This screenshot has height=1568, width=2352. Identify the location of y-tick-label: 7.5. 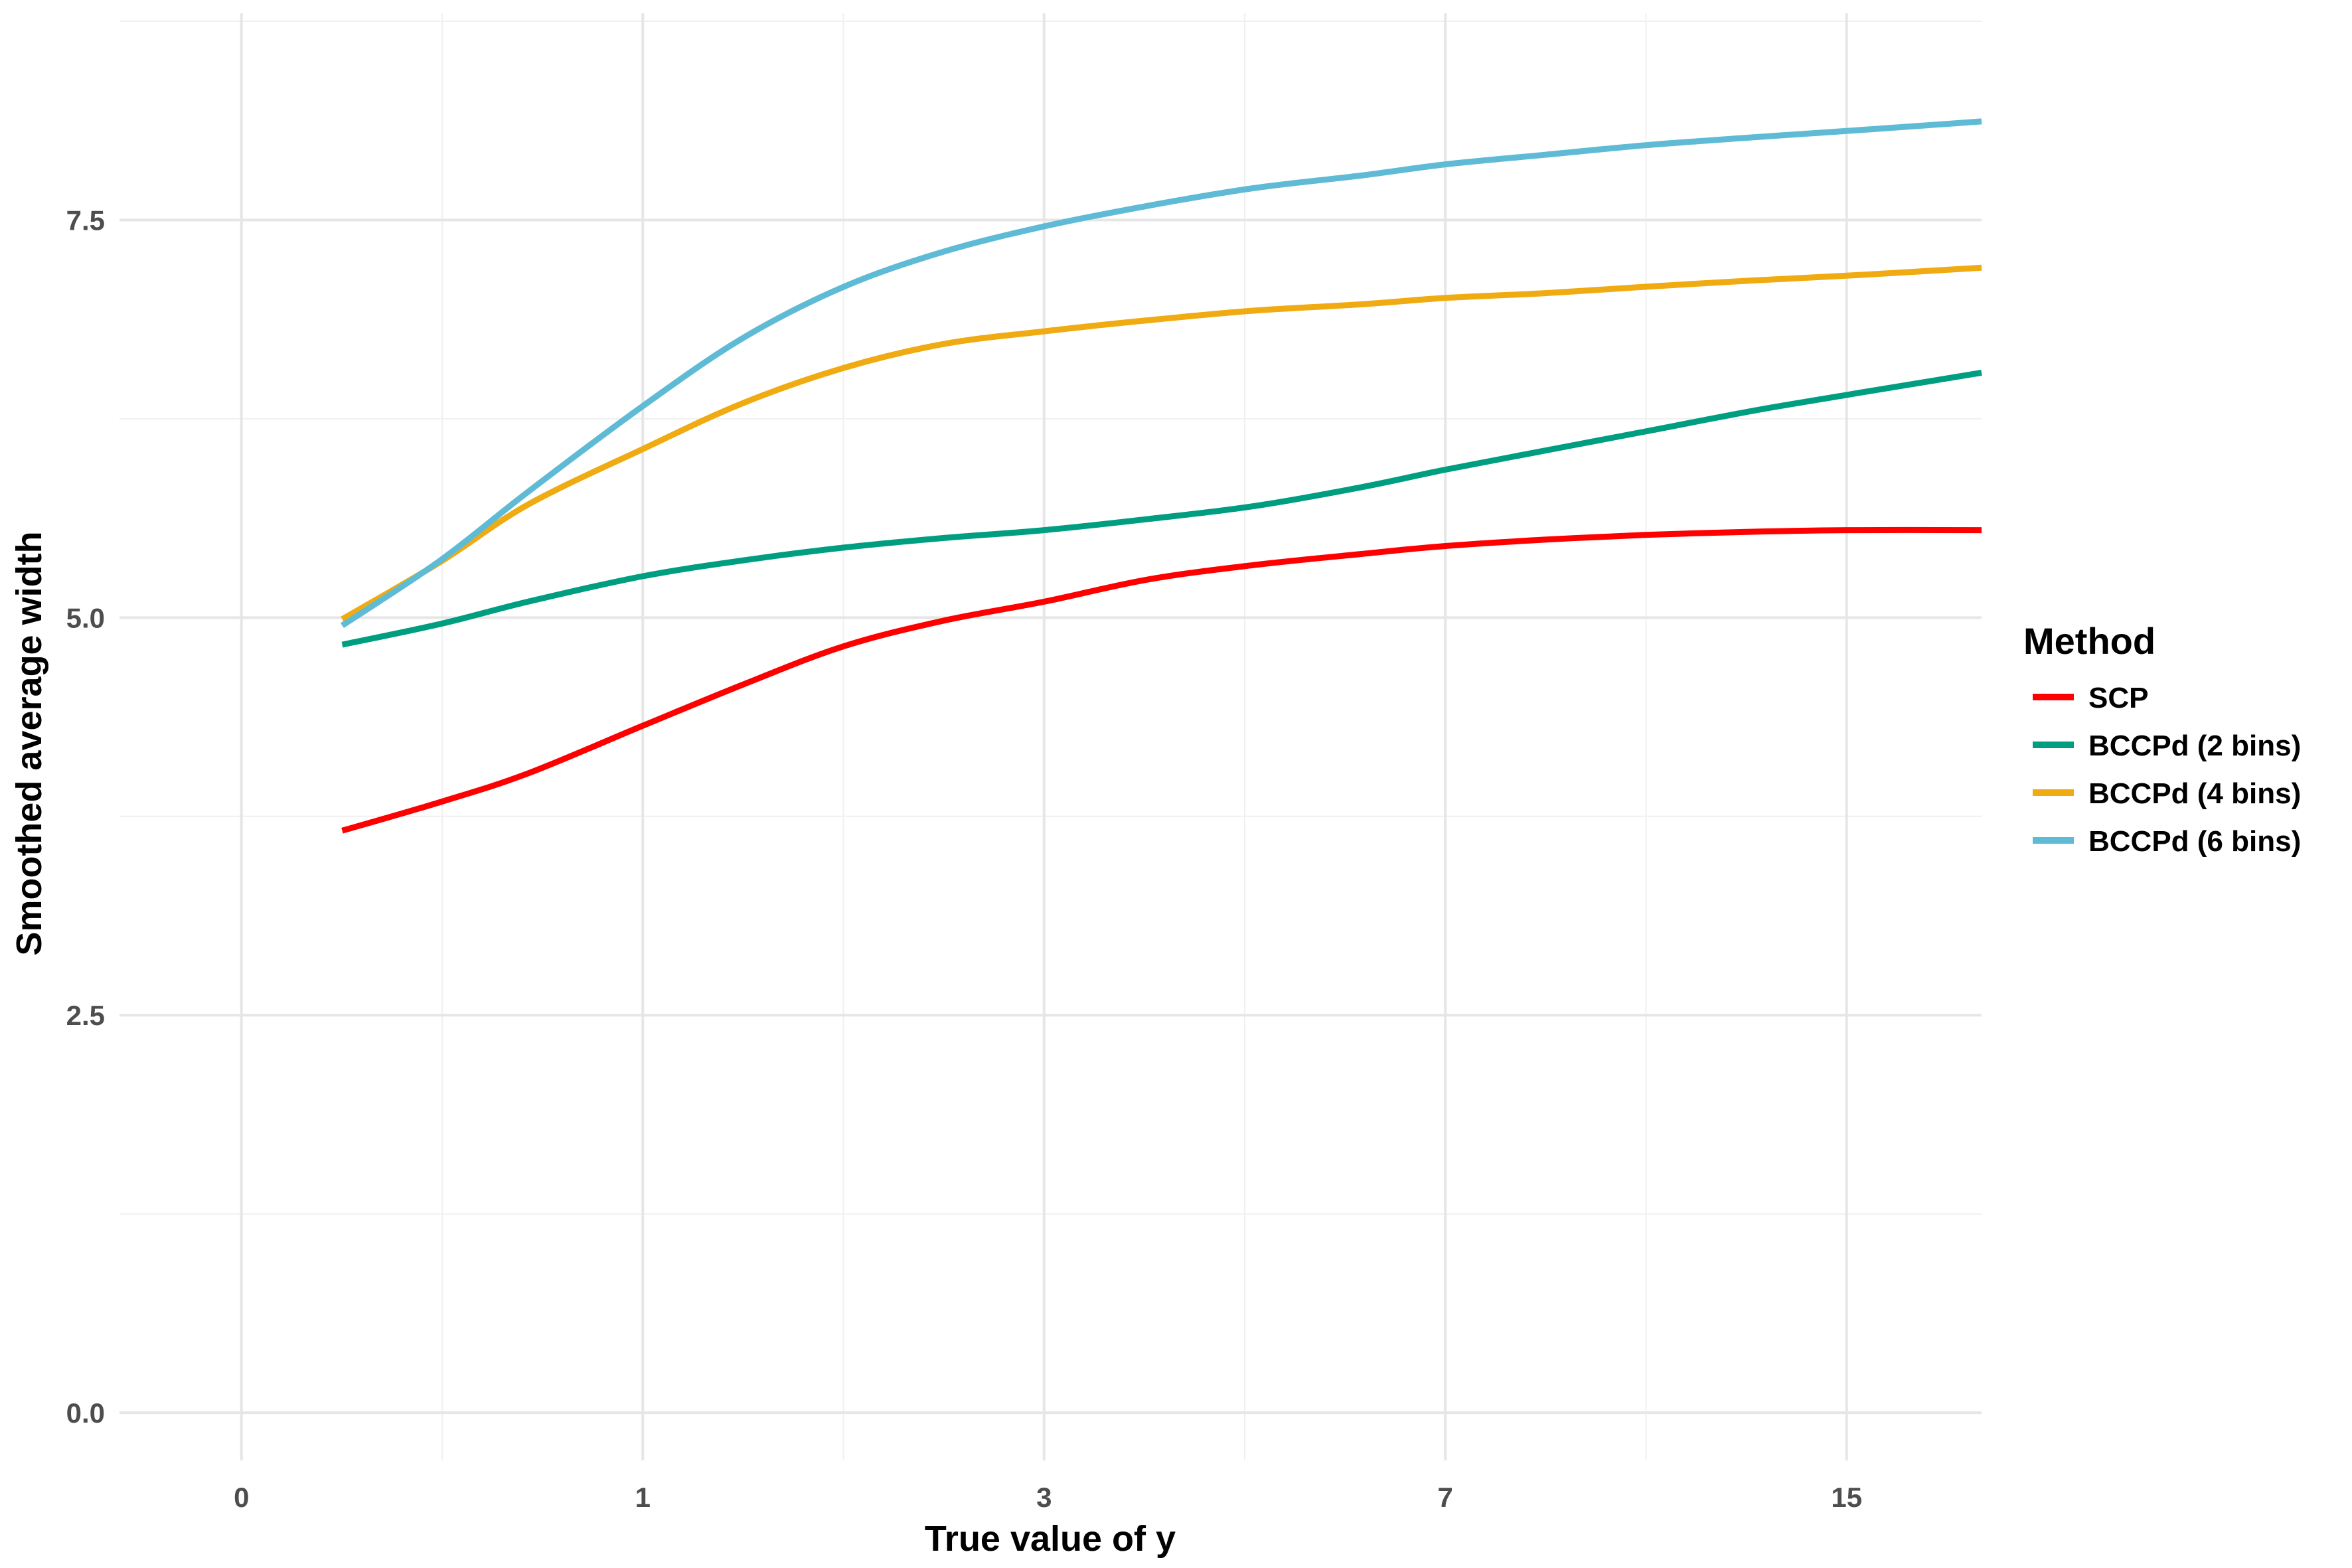
(86, 220).